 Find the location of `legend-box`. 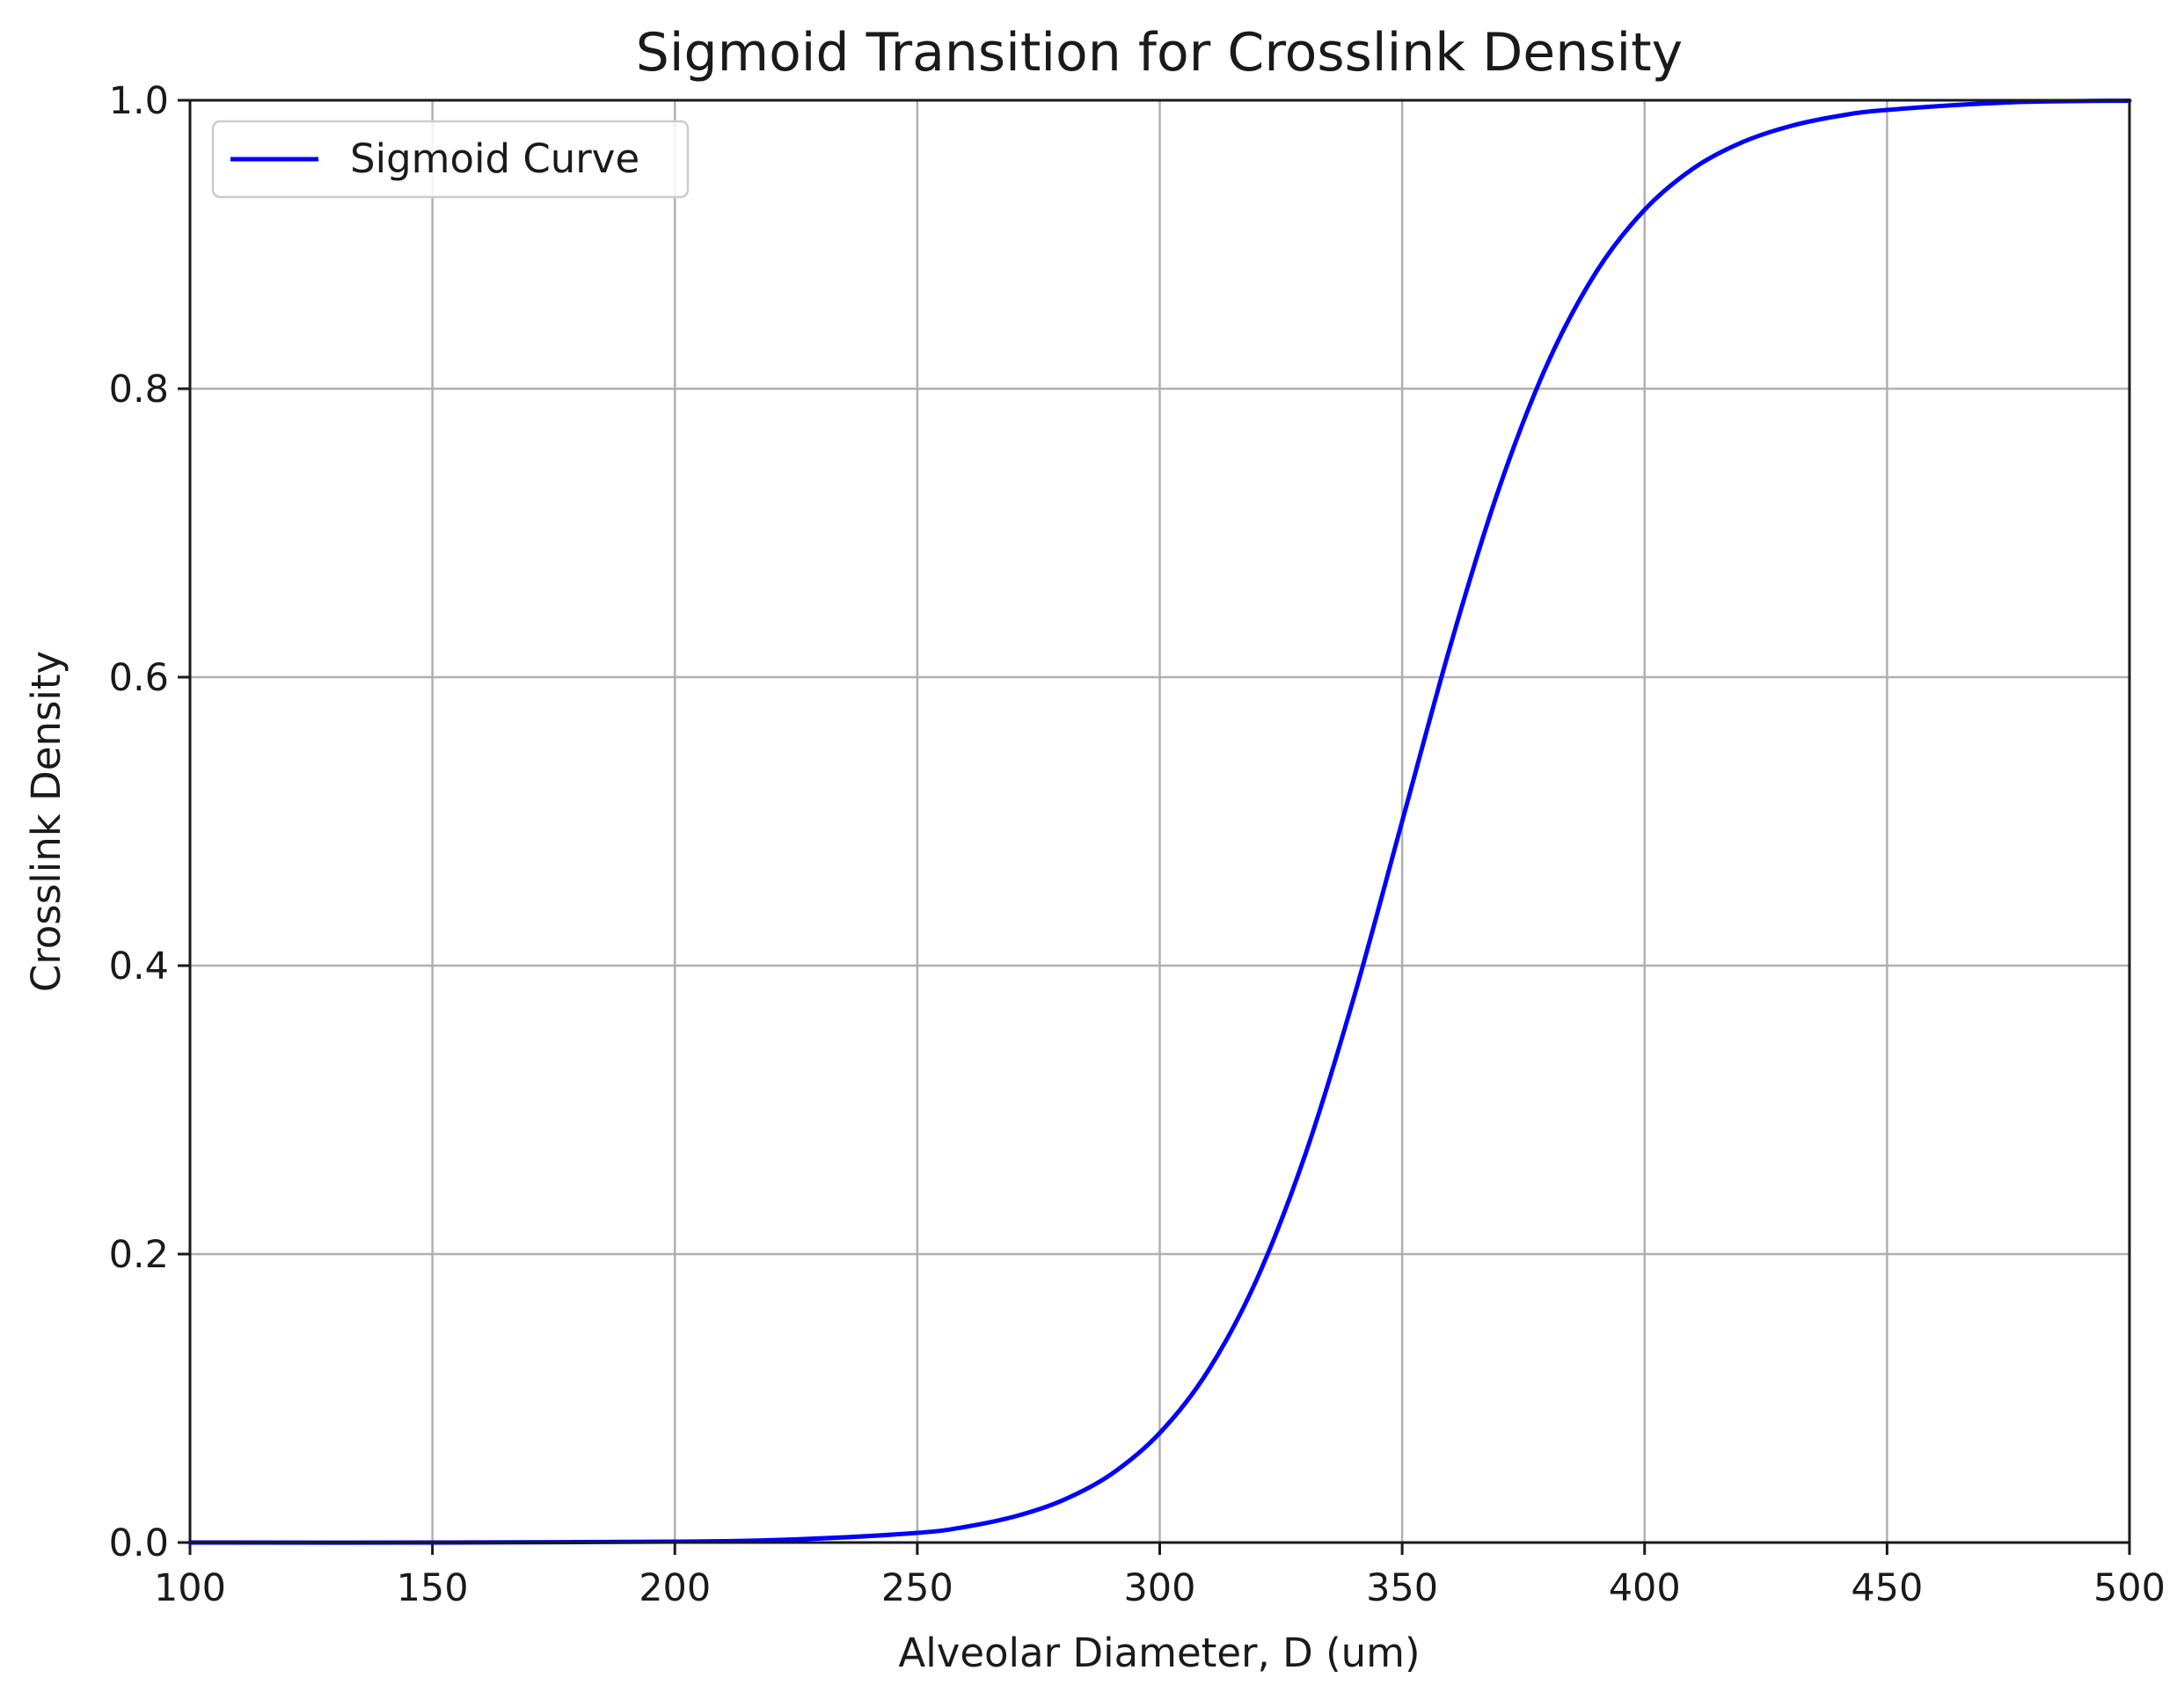

legend-box is located at coordinates (450, 159).